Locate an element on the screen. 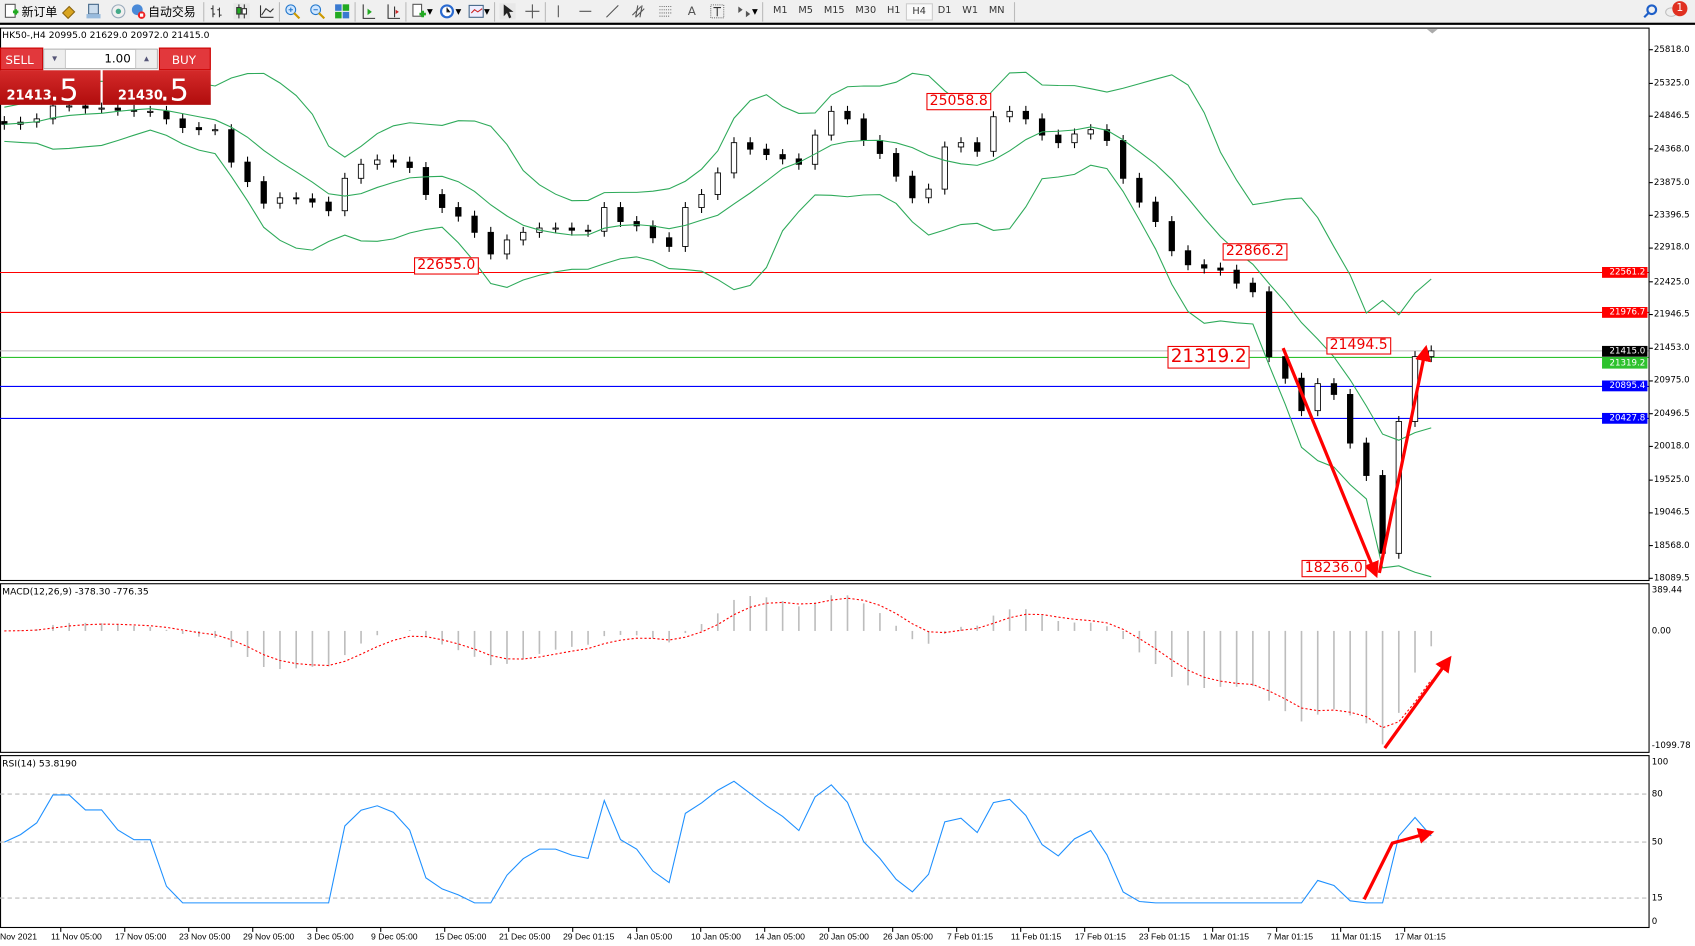  timeframe-w1: W1 is located at coordinates (970, 10).